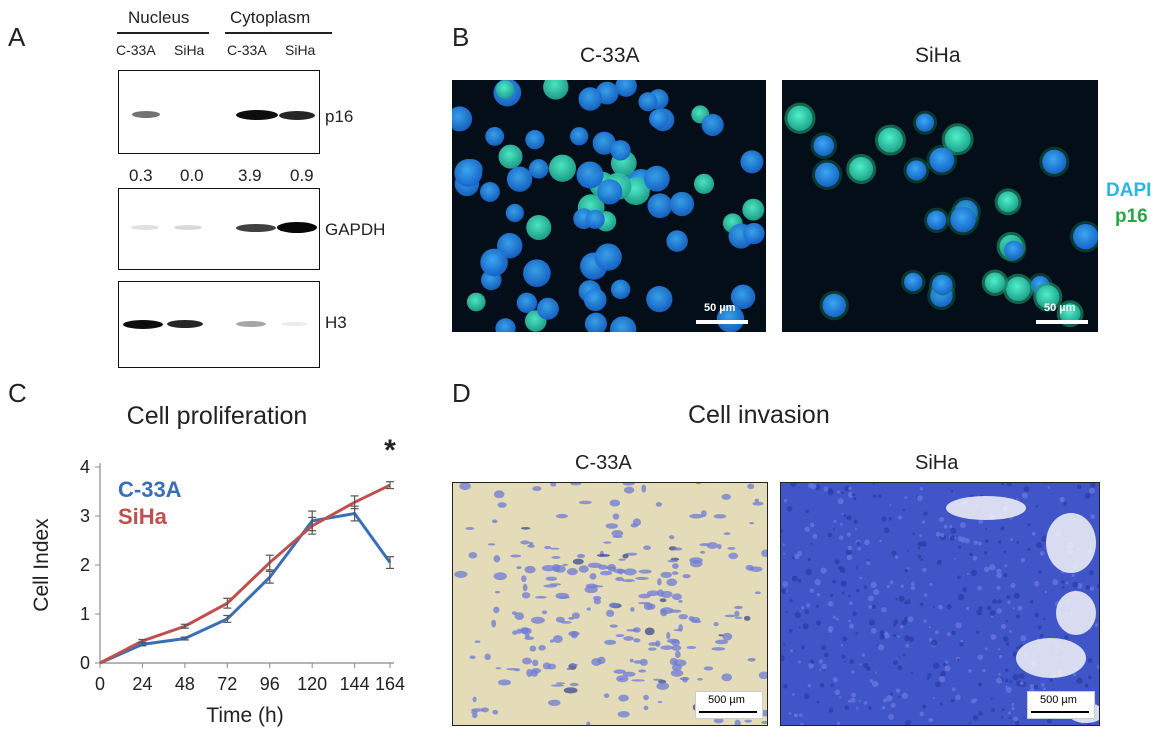 The height and width of the screenshot is (752, 1163). I want to click on band, so click(256, 228).